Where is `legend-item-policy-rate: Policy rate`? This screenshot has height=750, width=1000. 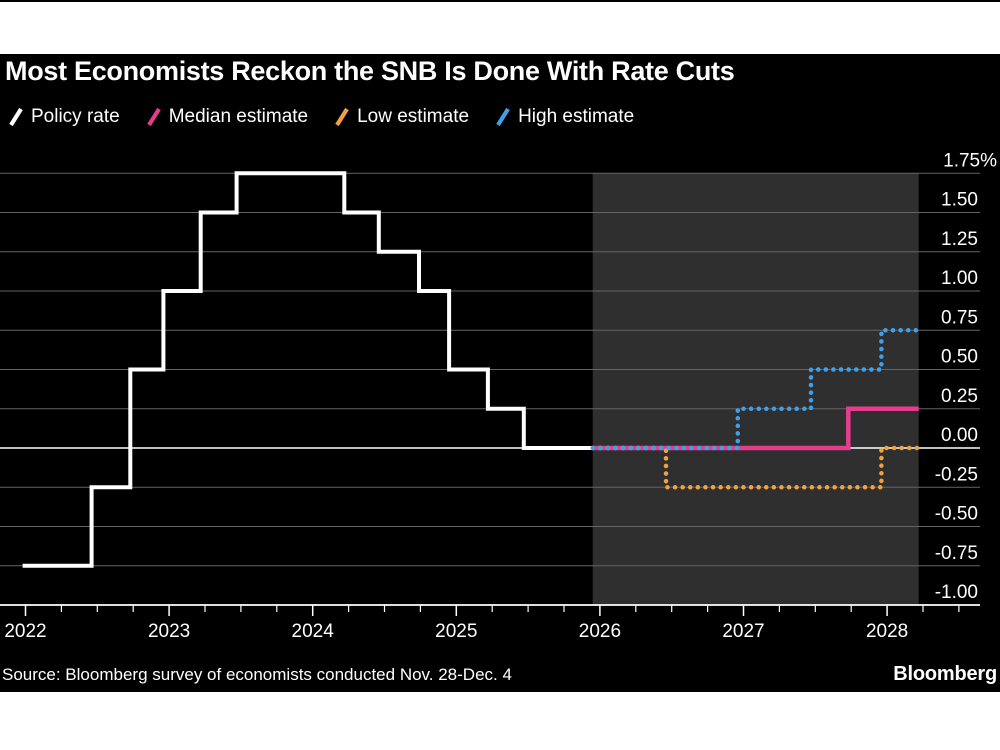
legend-item-policy-rate: Policy rate is located at coordinates (64, 117).